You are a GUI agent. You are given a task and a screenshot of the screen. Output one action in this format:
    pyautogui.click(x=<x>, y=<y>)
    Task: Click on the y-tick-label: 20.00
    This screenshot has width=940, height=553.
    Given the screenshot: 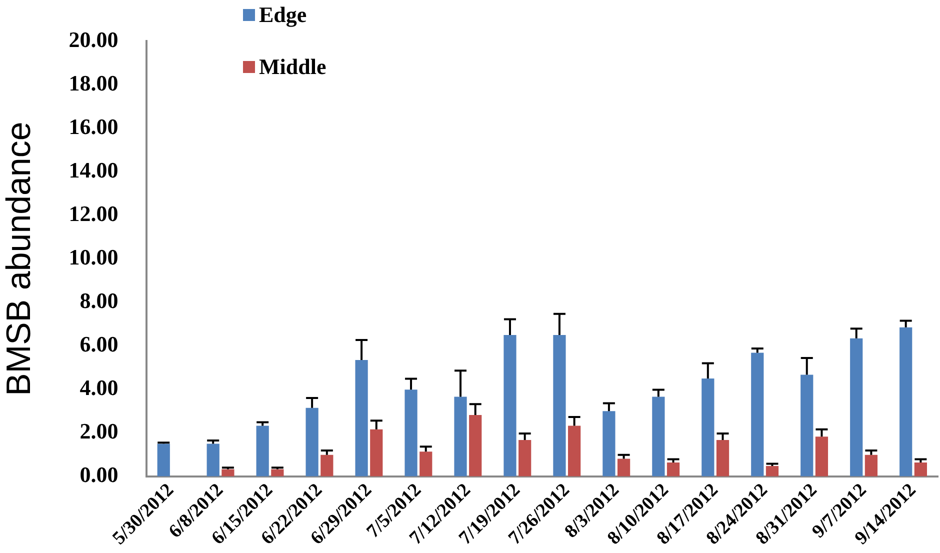 What is the action you would take?
    pyautogui.click(x=93, y=39)
    